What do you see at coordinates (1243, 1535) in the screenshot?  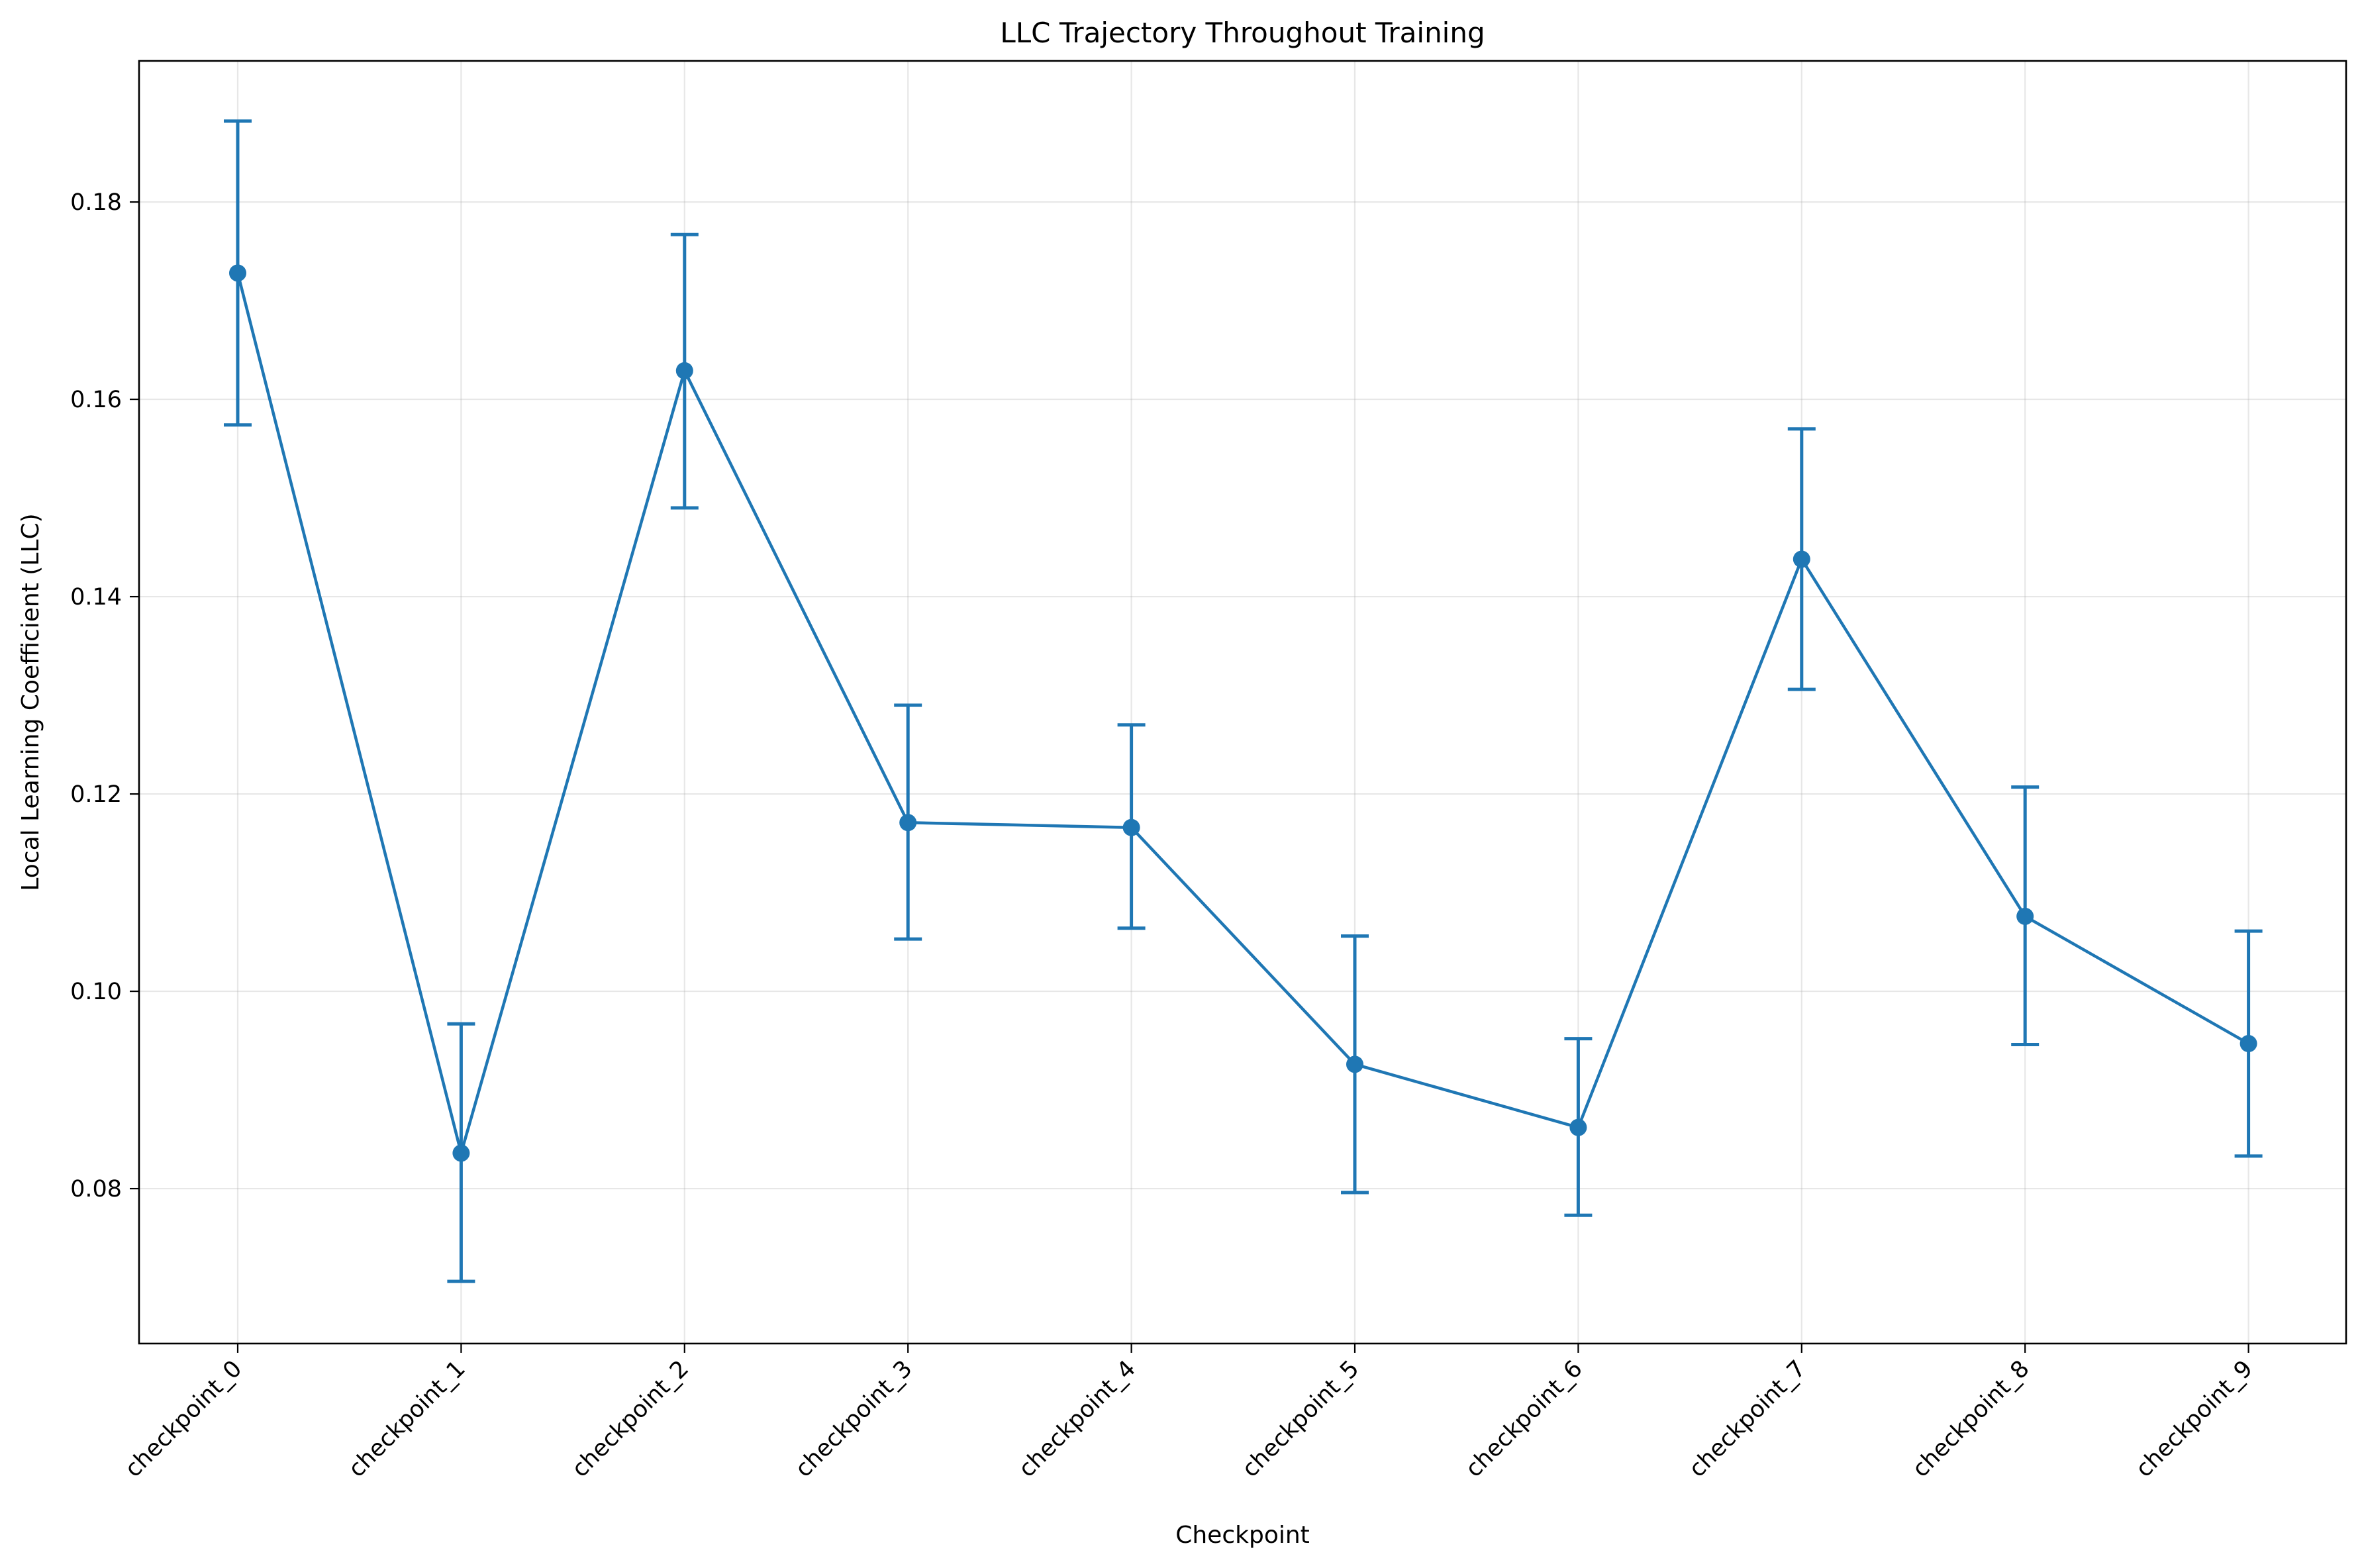 I see `x-axis-label: Checkpoint` at bounding box center [1243, 1535].